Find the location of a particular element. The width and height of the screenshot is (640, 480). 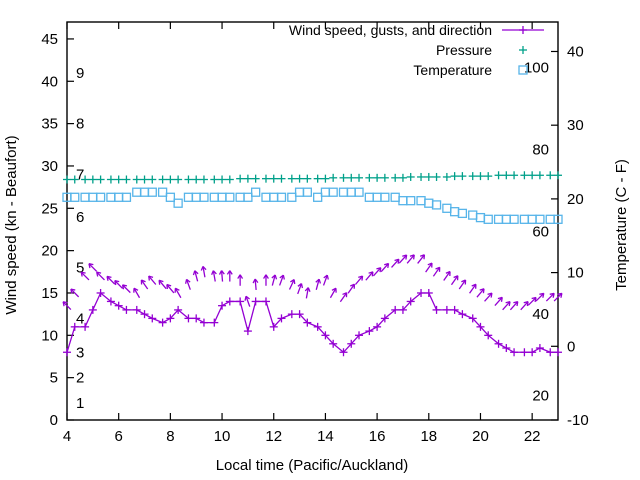

beaufort-label: 2 is located at coordinates (80, 378).